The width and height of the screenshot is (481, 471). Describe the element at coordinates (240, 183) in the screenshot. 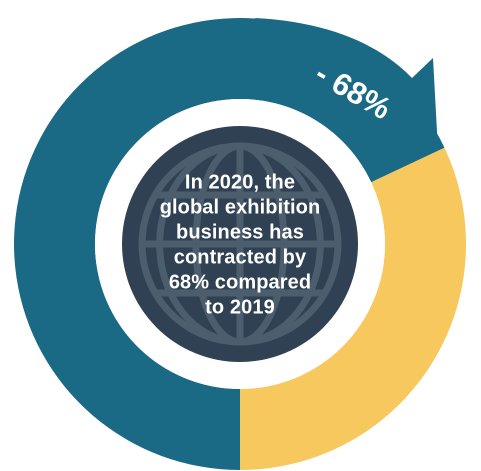

I see `center-text-line-1: In 2020, the` at that location.